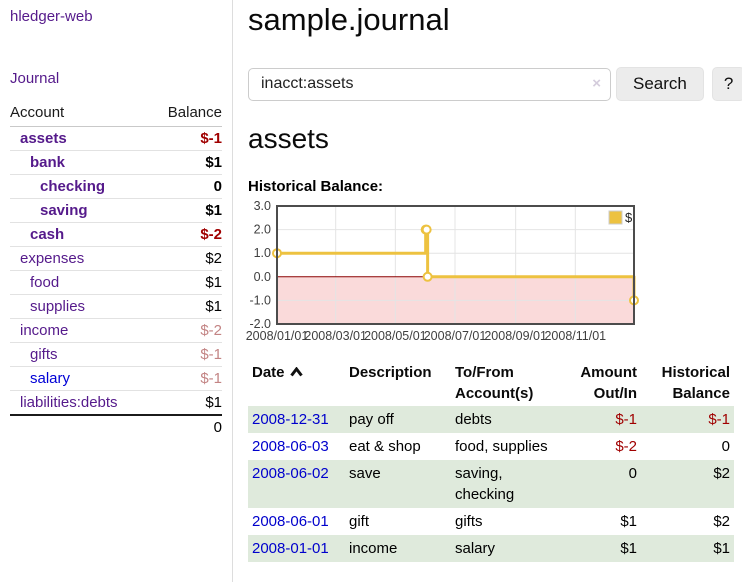 This screenshot has height=582, width=742. What do you see at coordinates (660, 84) in the screenshot?
I see `search-button: Search` at bounding box center [660, 84].